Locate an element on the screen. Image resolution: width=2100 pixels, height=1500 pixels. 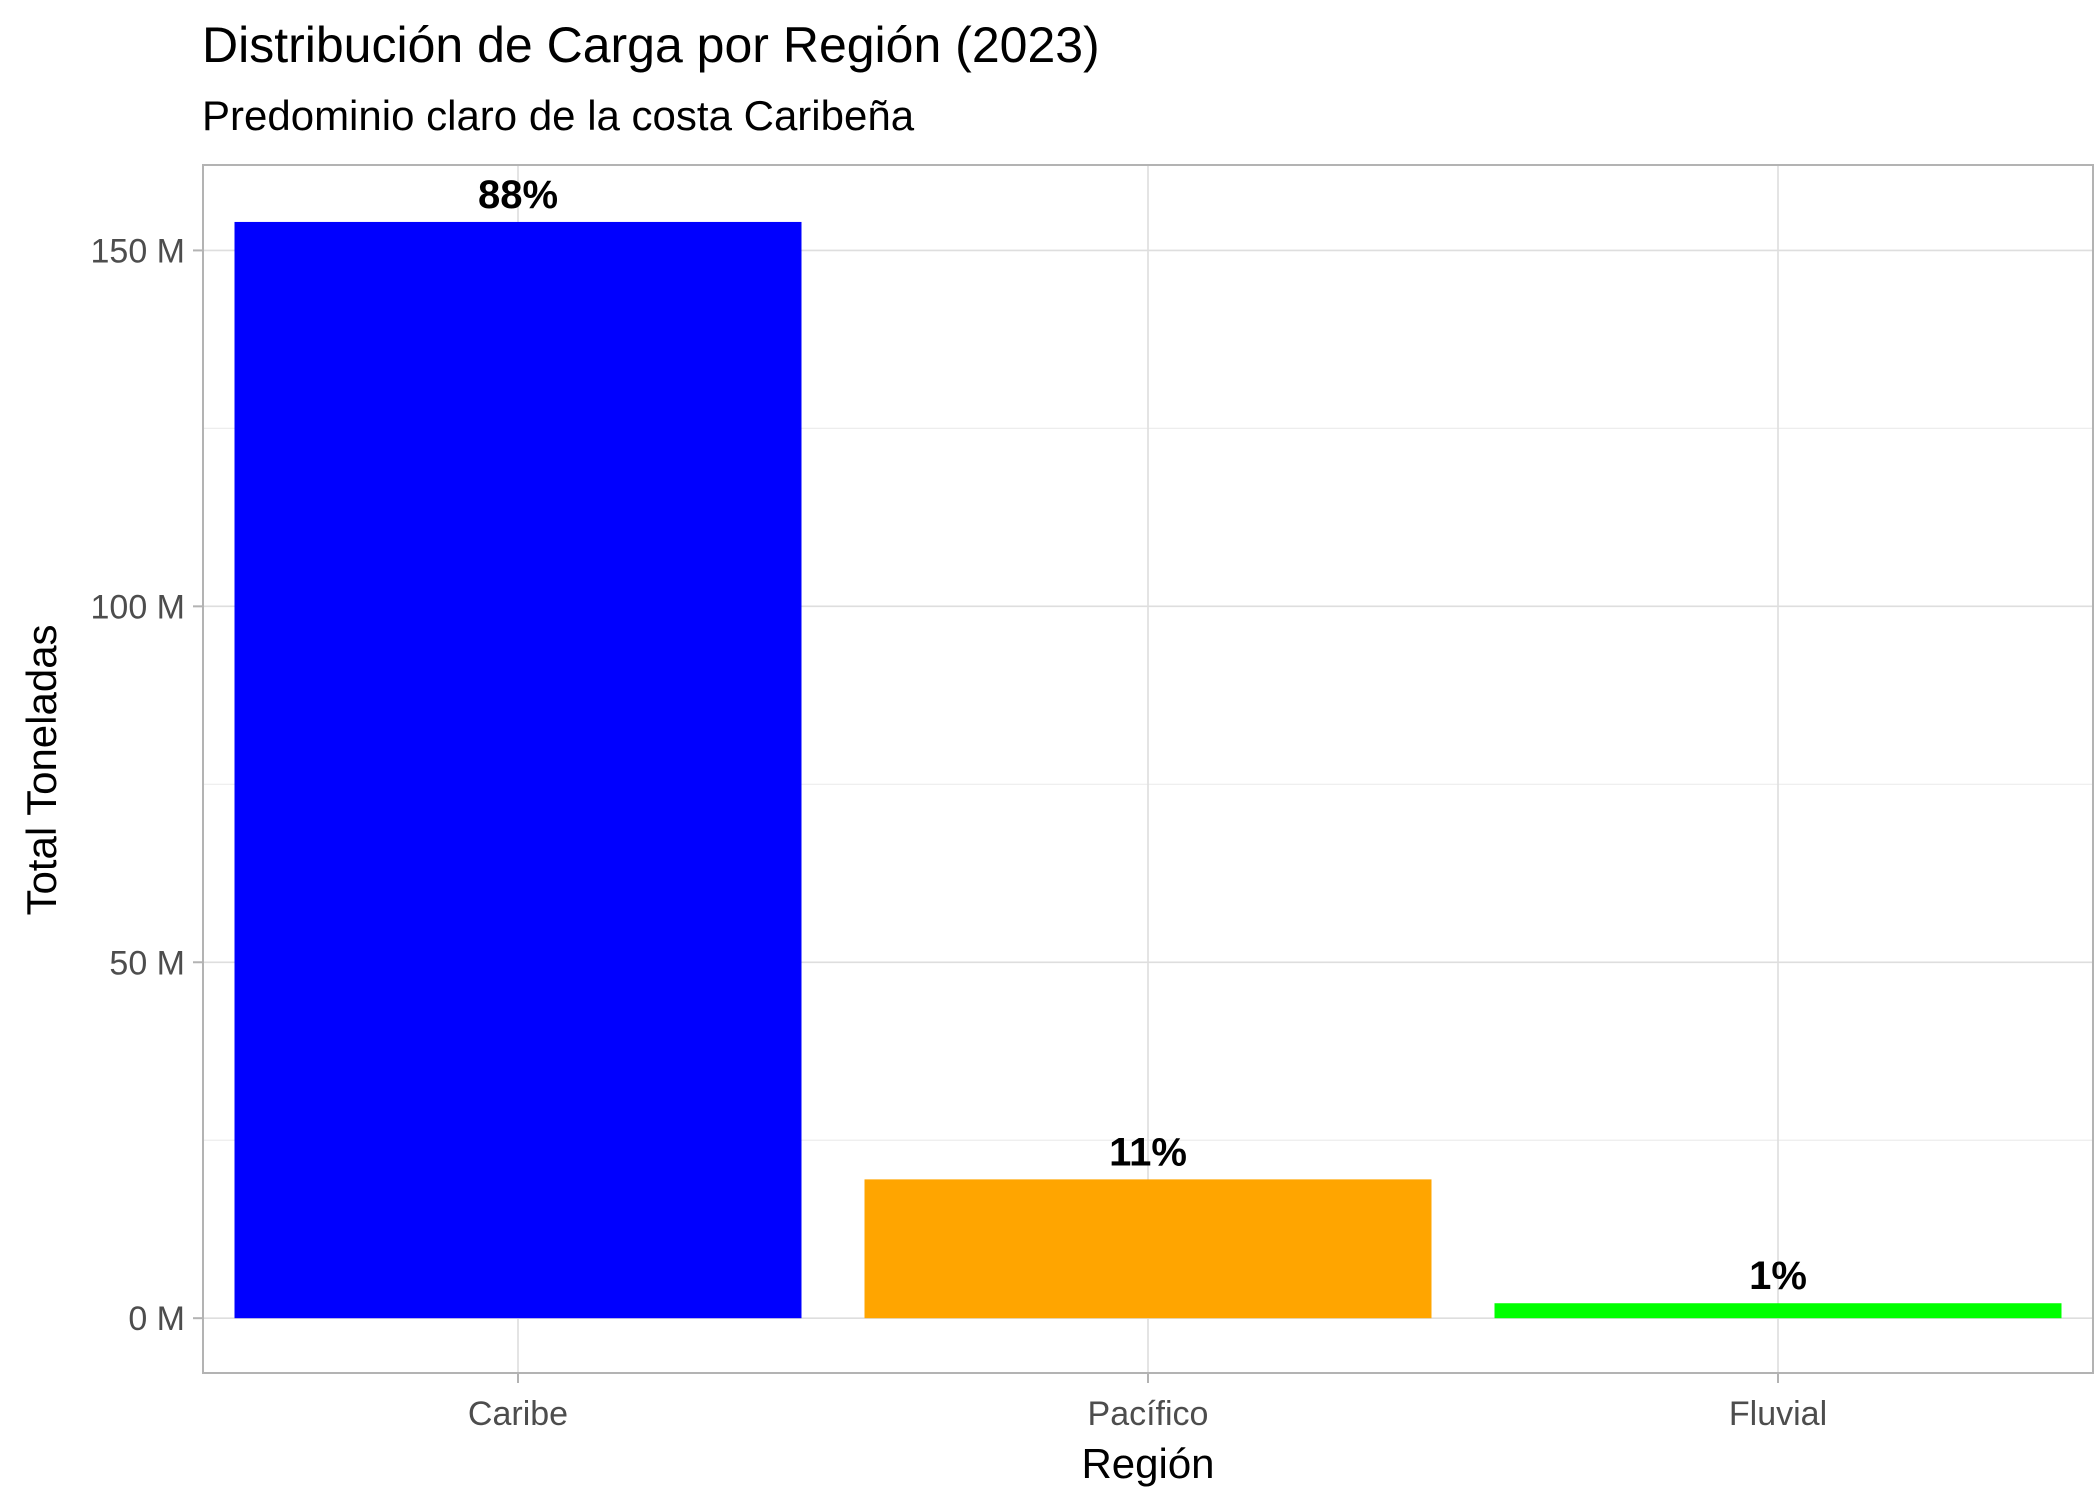
chart-subtitle: Predominio claro de la costa Caribeña is located at coordinates (558, 115).